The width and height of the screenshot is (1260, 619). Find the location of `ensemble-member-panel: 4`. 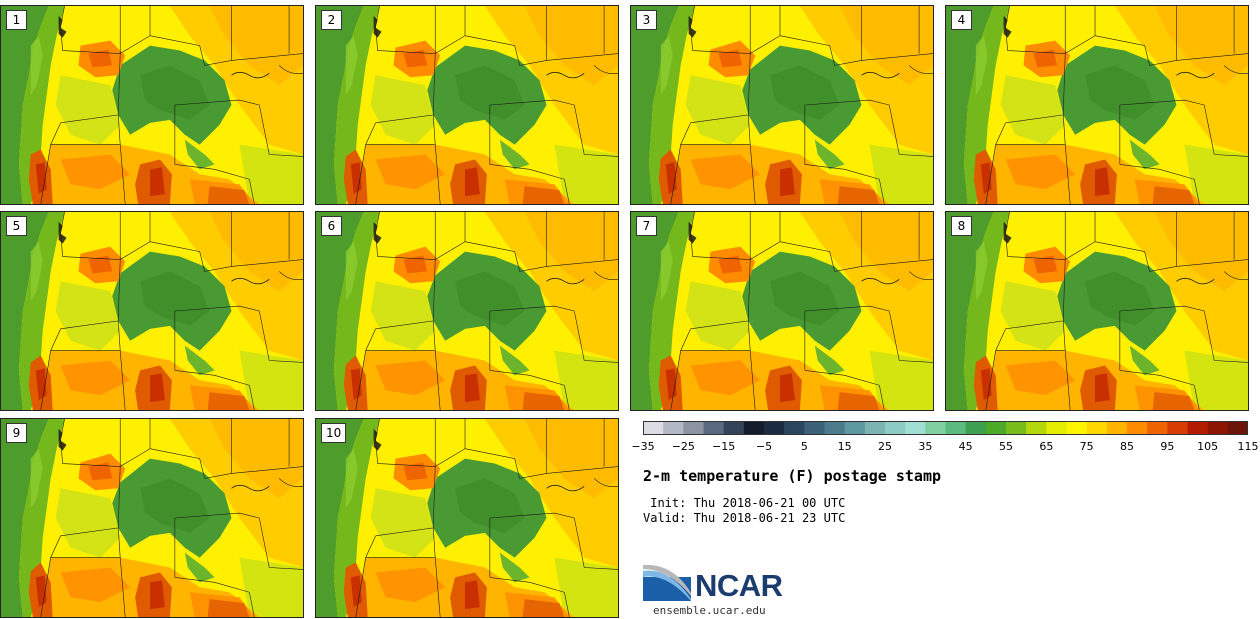

ensemble-member-panel: 4 is located at coordinates (1097, 105).